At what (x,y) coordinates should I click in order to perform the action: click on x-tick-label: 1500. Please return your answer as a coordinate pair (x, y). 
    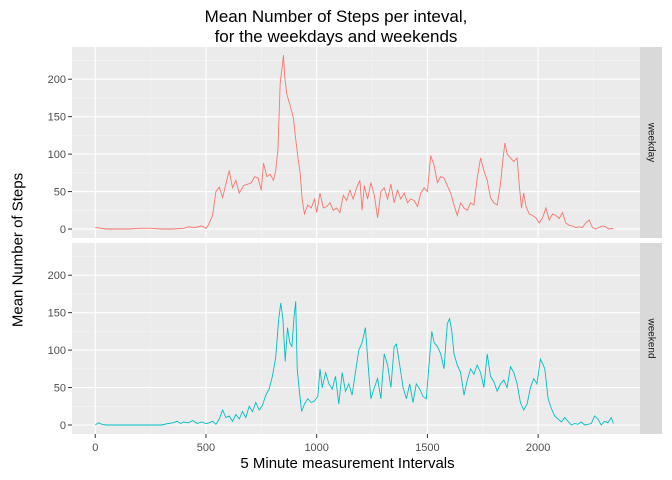
    Looking at the image, I should click on (427, 448).